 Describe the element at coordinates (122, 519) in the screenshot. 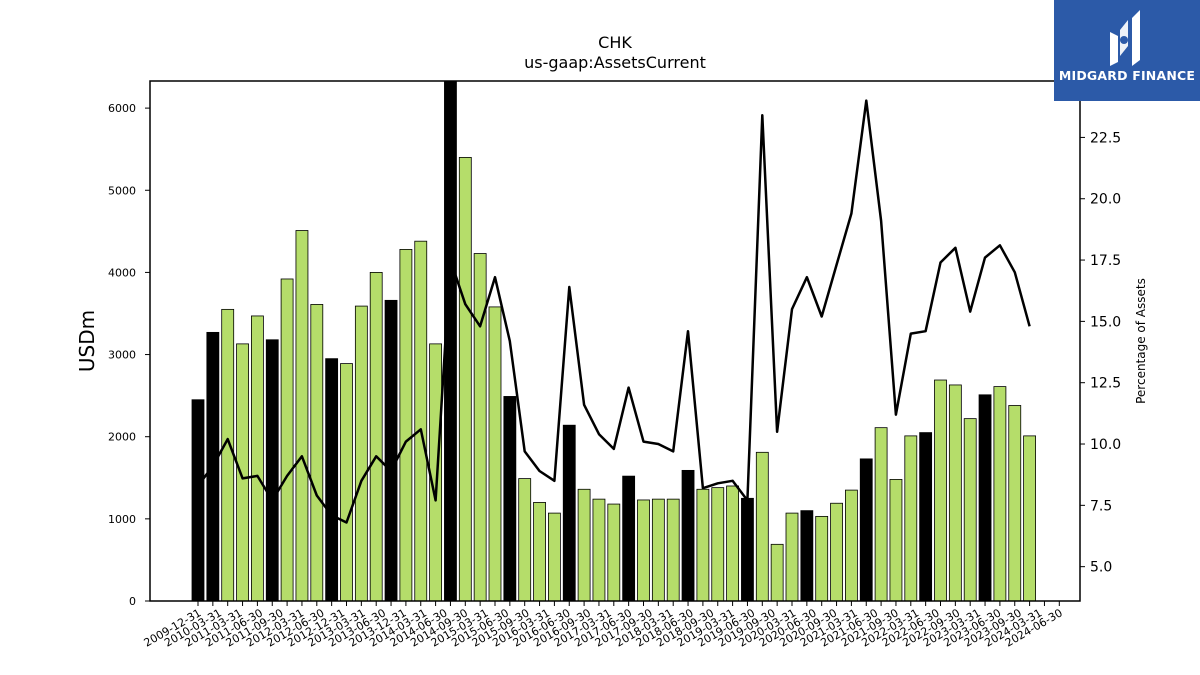

I see `y-tick-label: 1000` at that location.